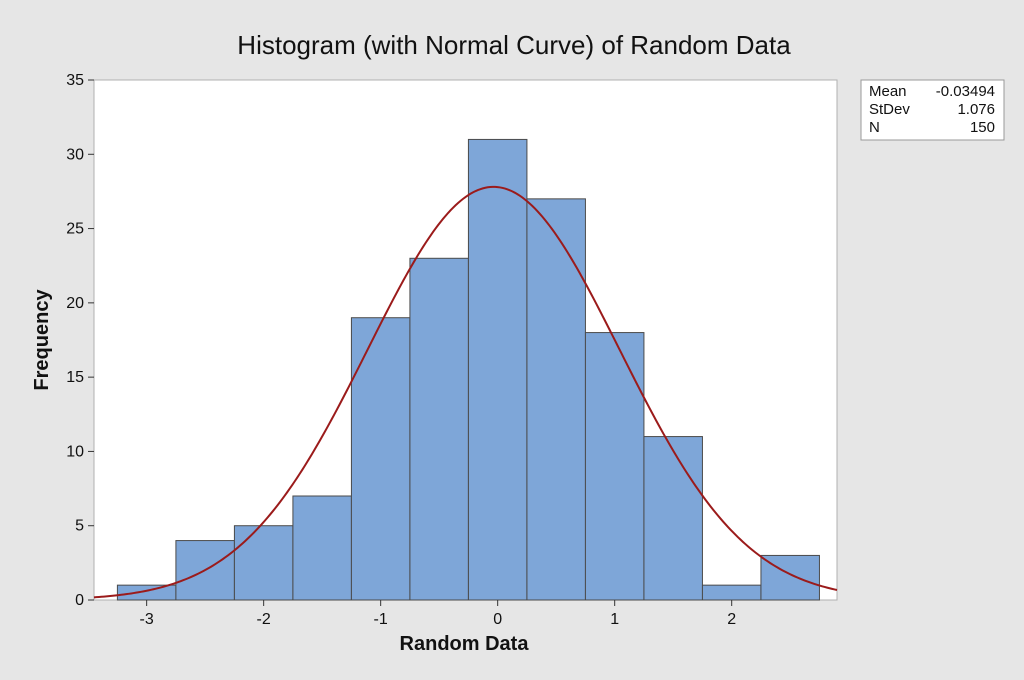 Image resolution: width=1024 pixels, height=680 pixels. I want to click on y-axis-label: Frequency, so click(42, 340).